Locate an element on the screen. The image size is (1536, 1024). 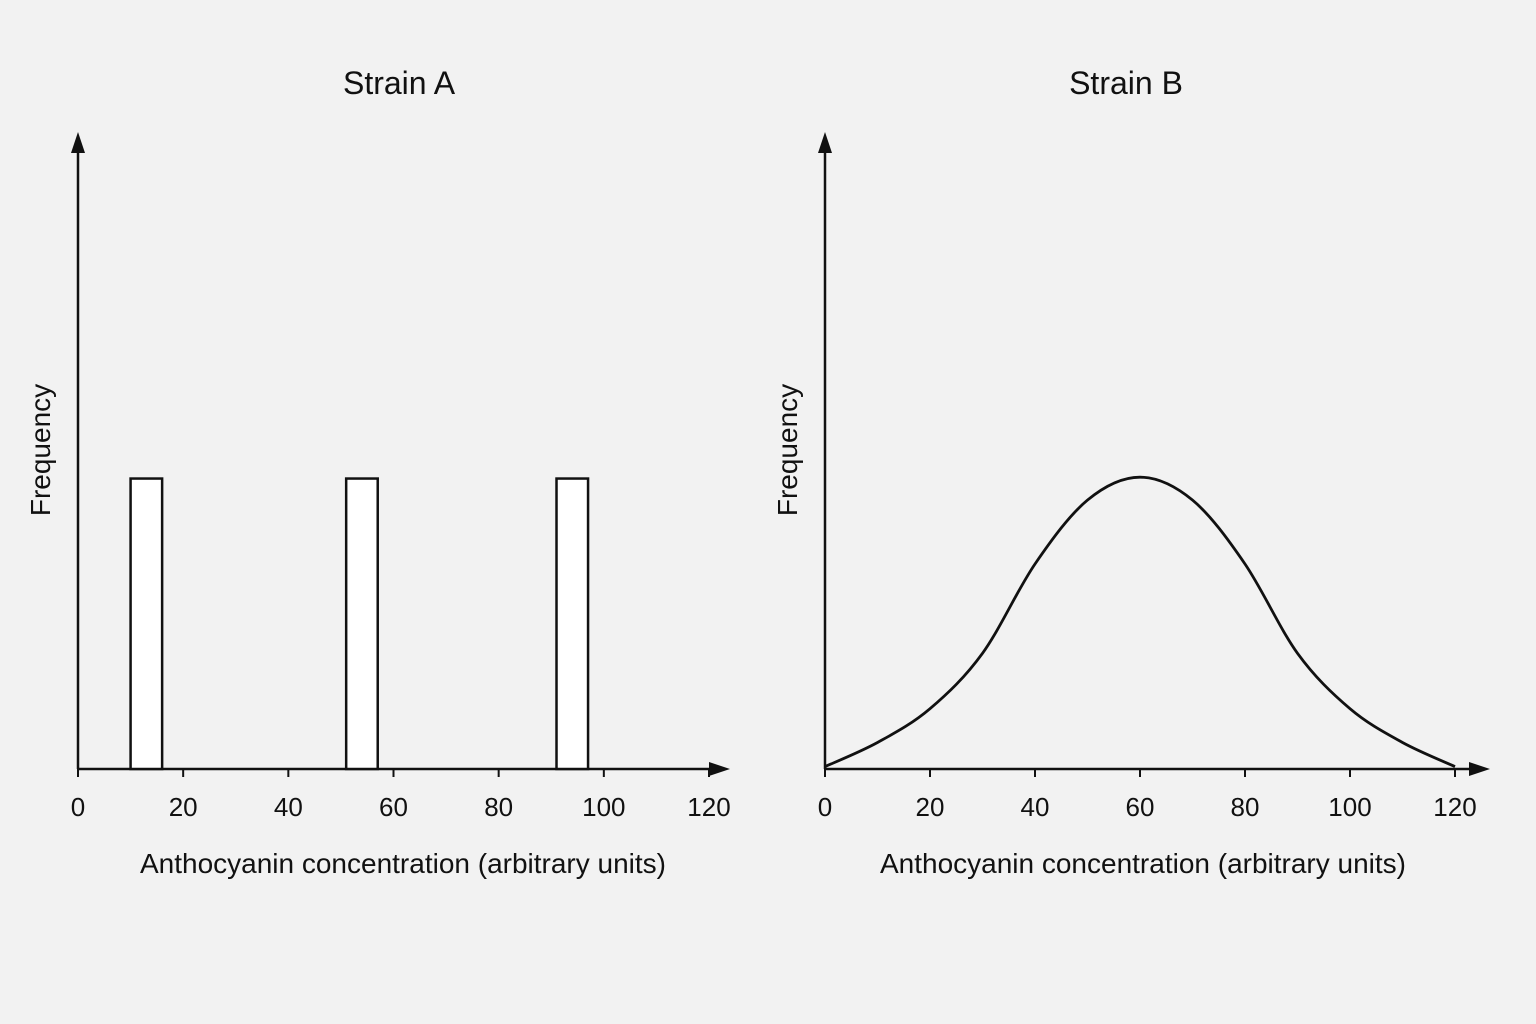
x-tick-label-strain-b-0: 0 is located at coordinates (825, 807).